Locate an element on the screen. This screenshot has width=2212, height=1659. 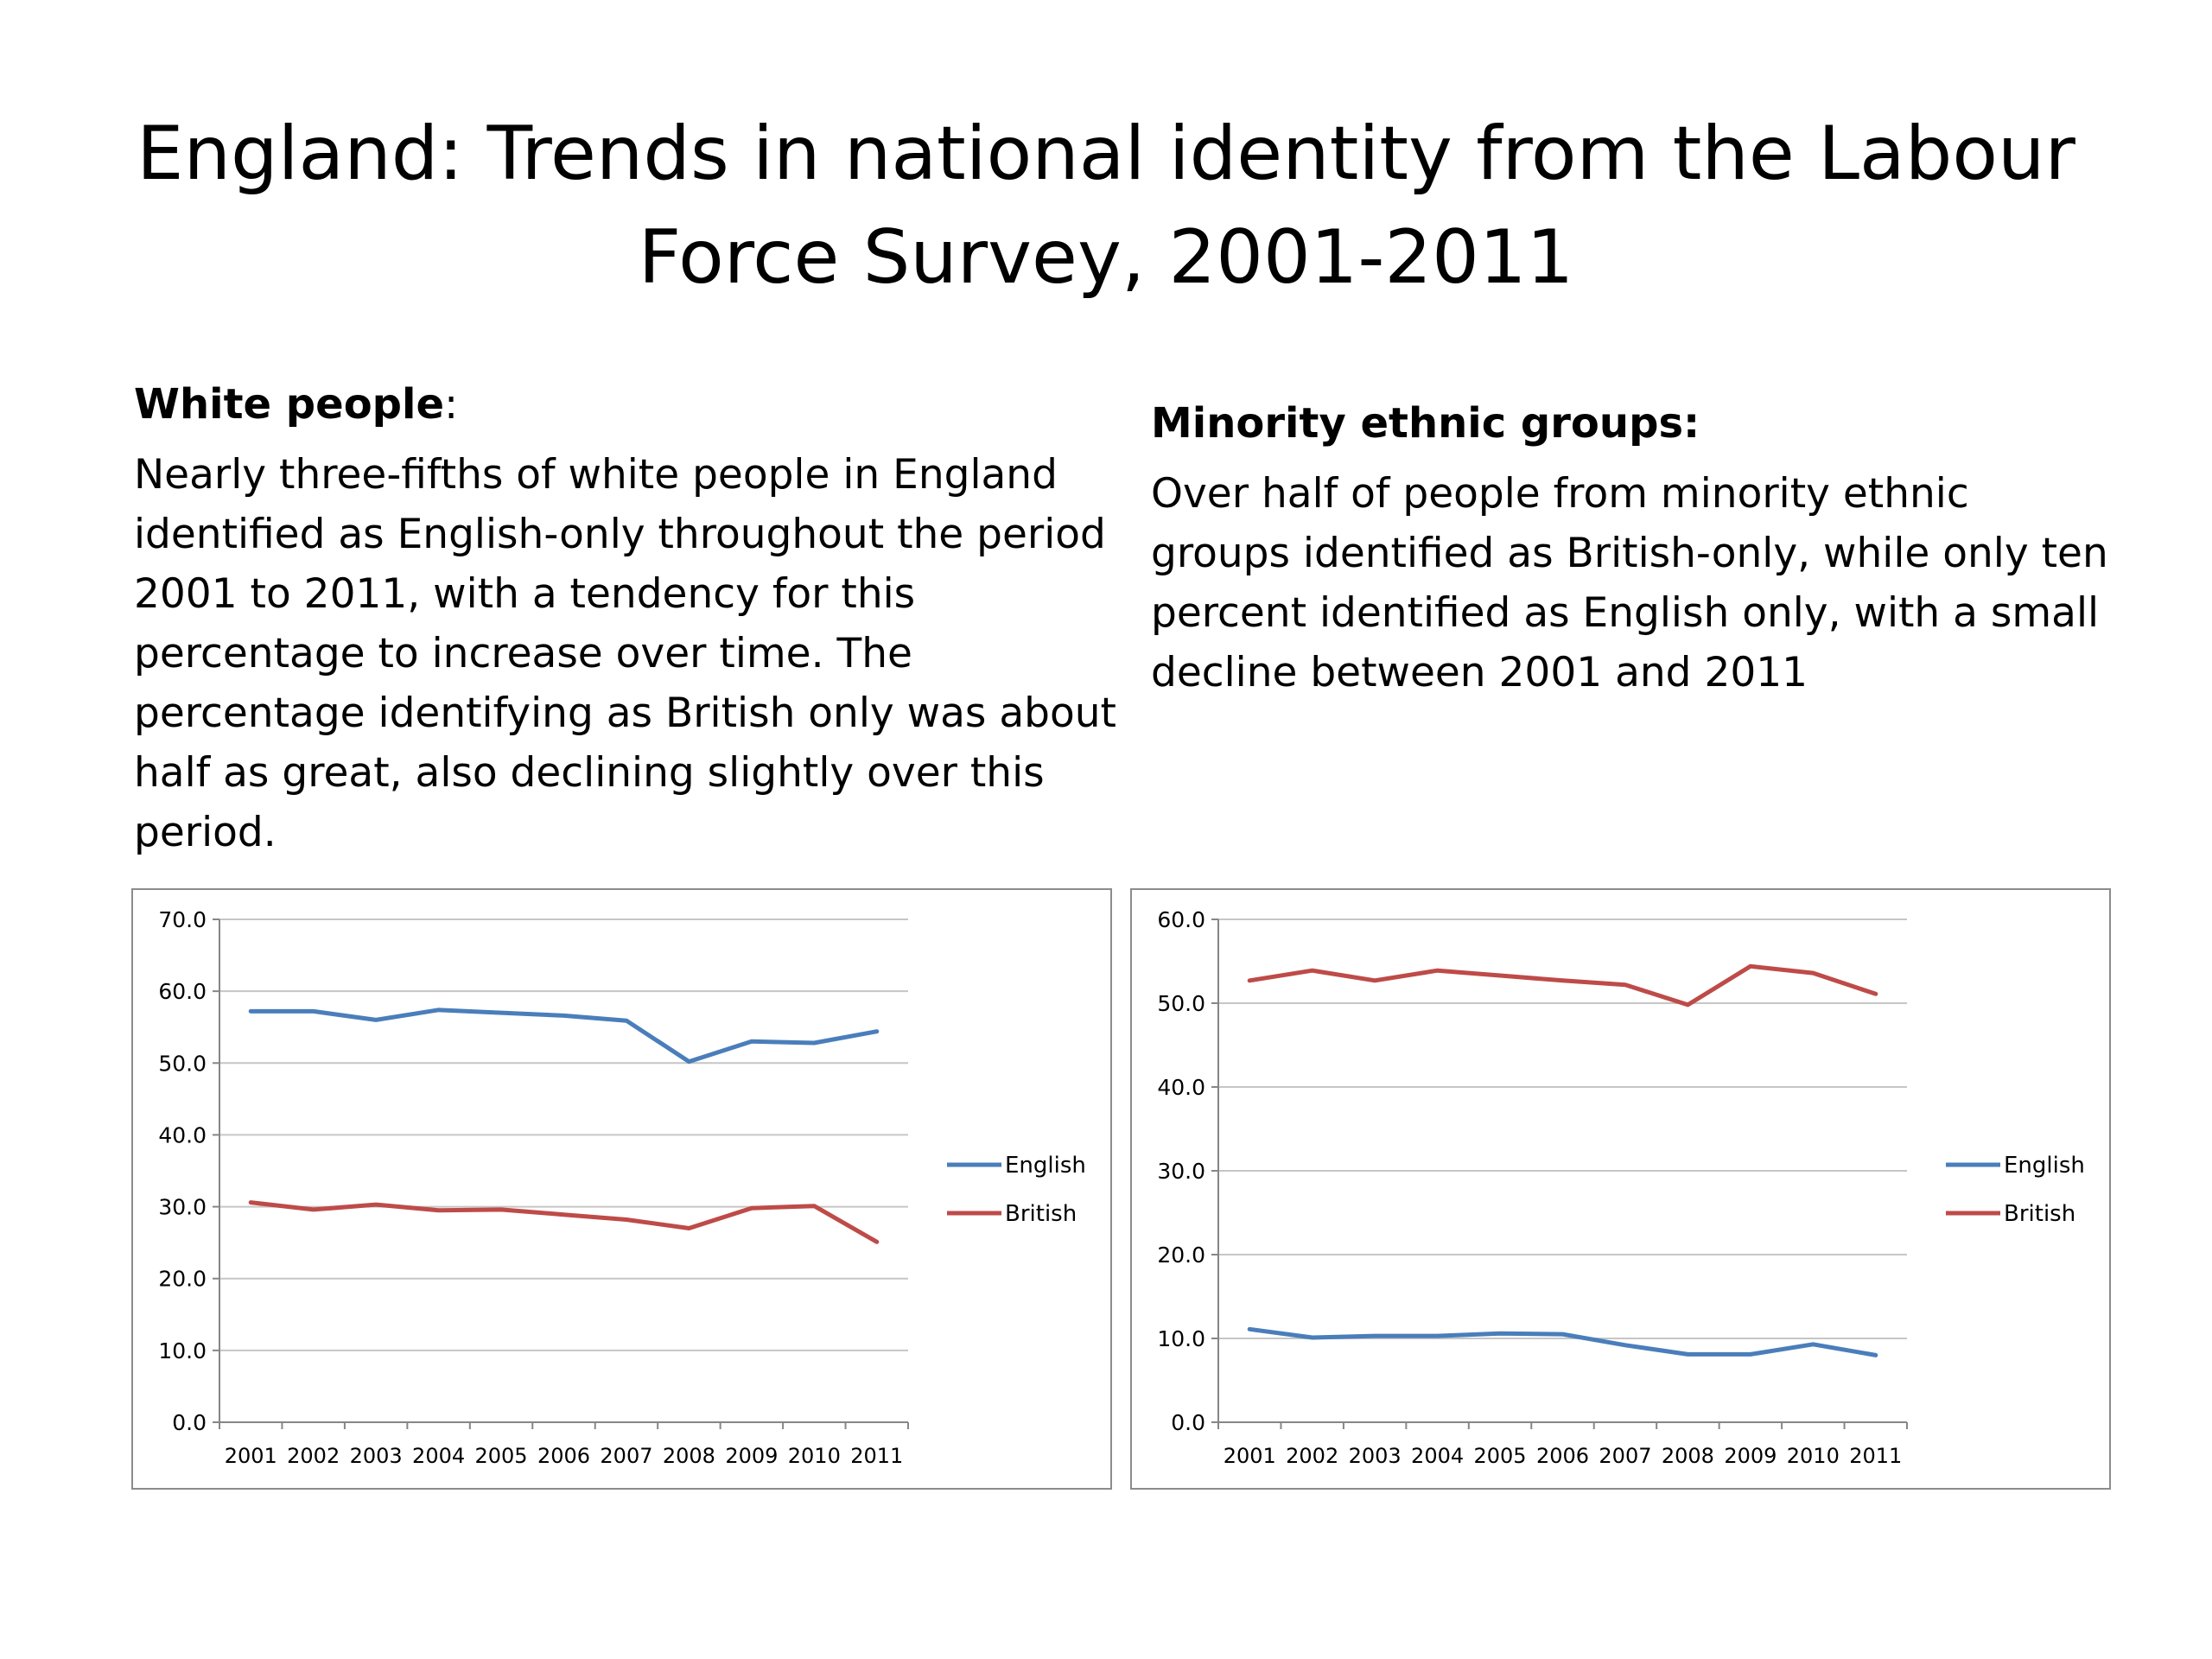
minority-ethnic-heading: Minority ethnic groups: is located at coordinates (1425, 423).